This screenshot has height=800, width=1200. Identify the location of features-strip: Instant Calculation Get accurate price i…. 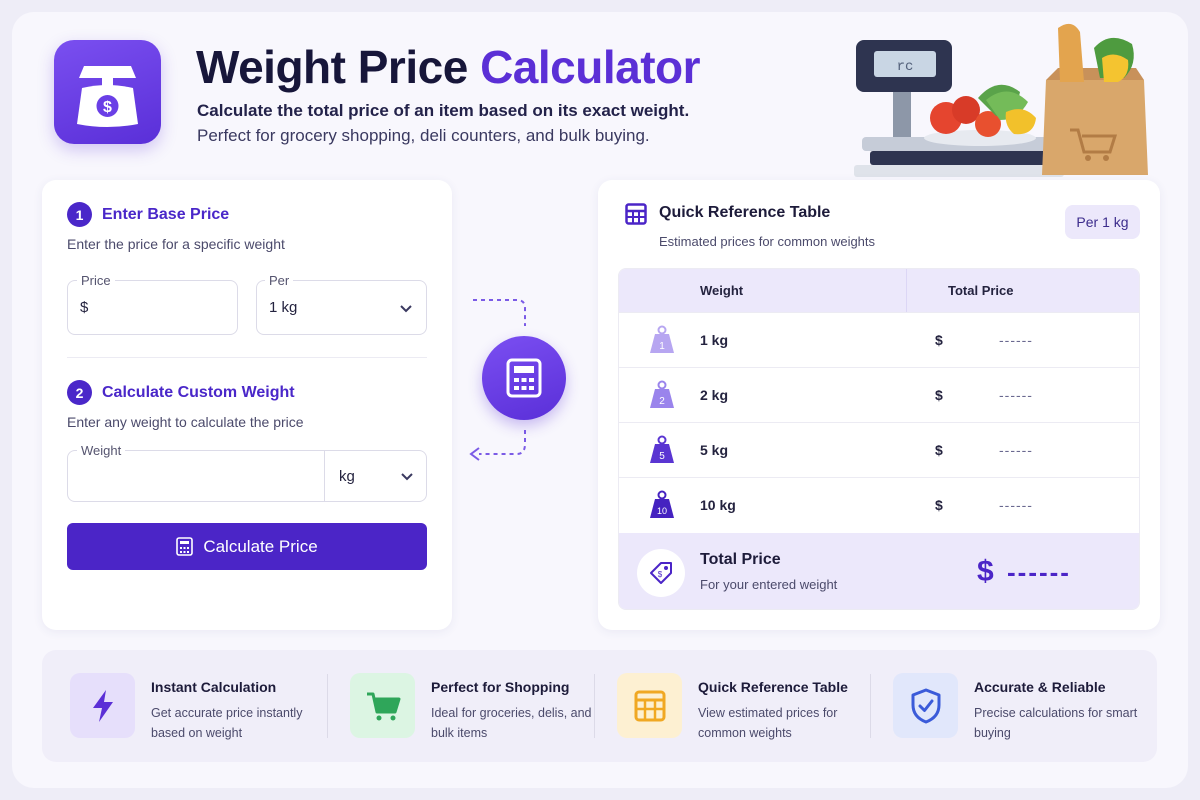
(599, 706).